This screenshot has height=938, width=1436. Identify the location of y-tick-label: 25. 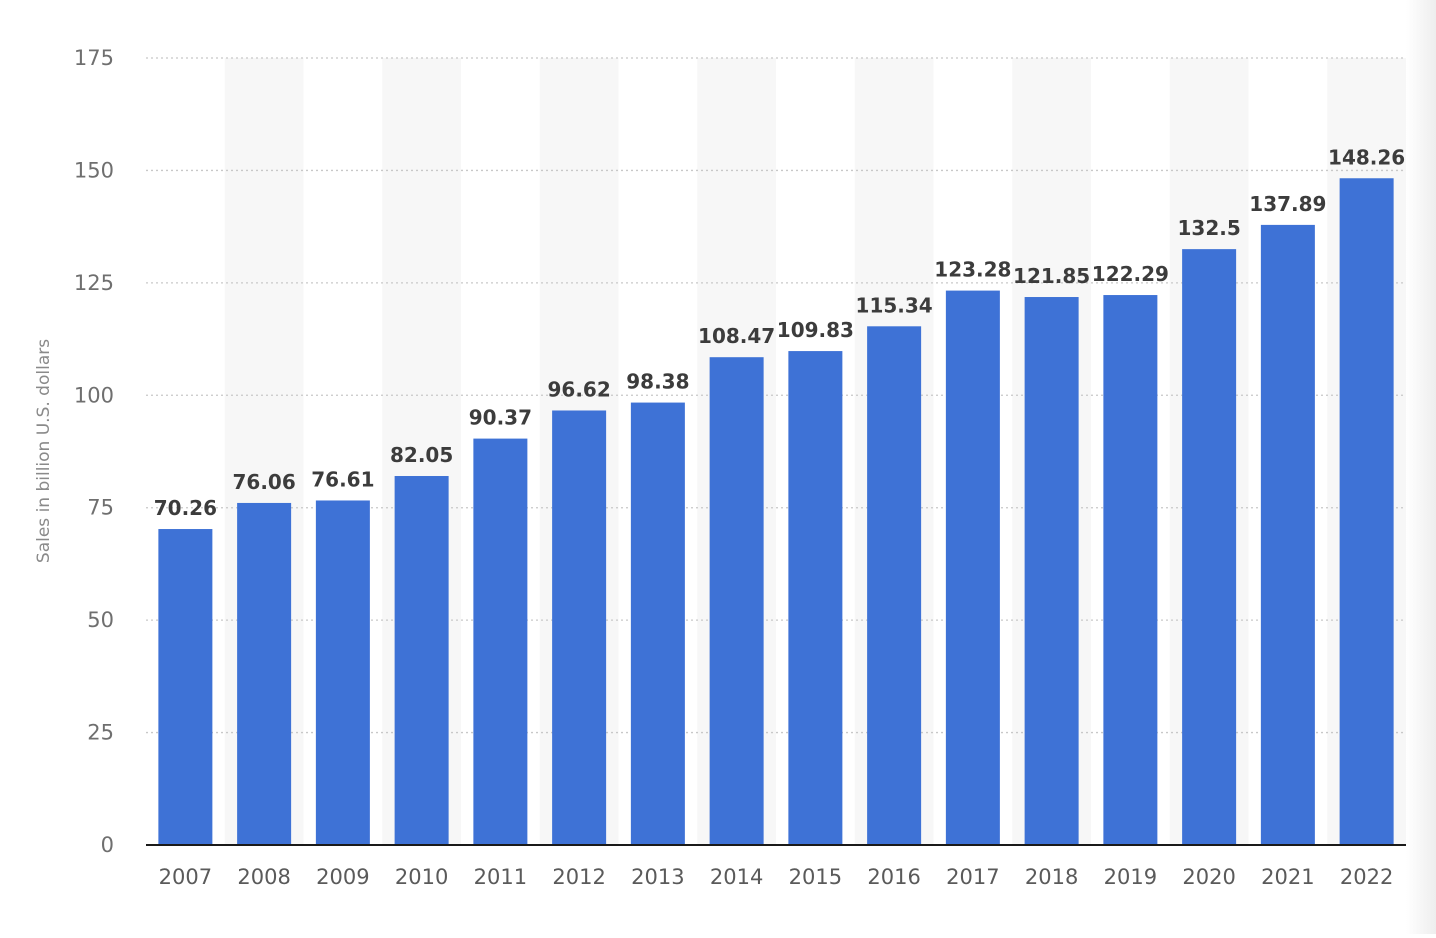
(100, 733).